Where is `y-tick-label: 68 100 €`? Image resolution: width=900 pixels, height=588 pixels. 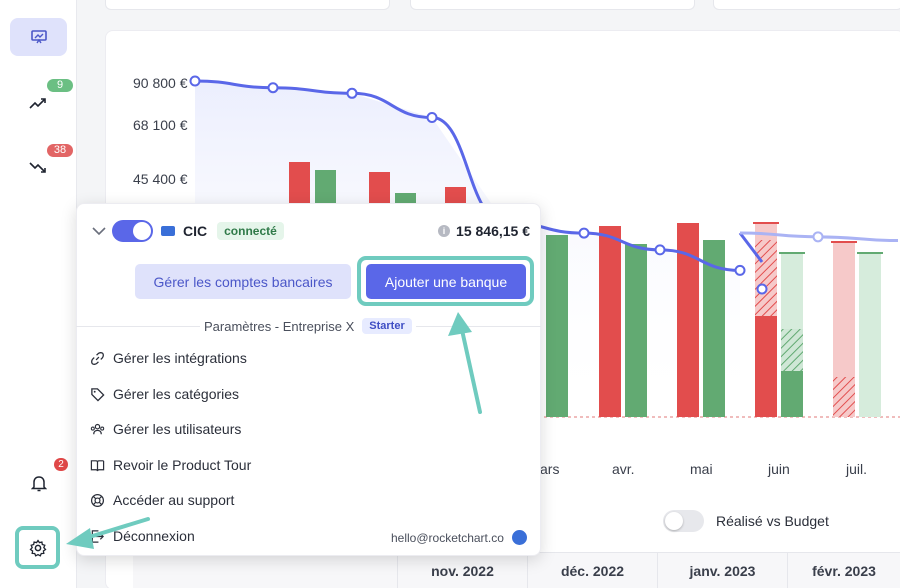
y-tick-label: 68 100 € is located at coordinates (160, 125).